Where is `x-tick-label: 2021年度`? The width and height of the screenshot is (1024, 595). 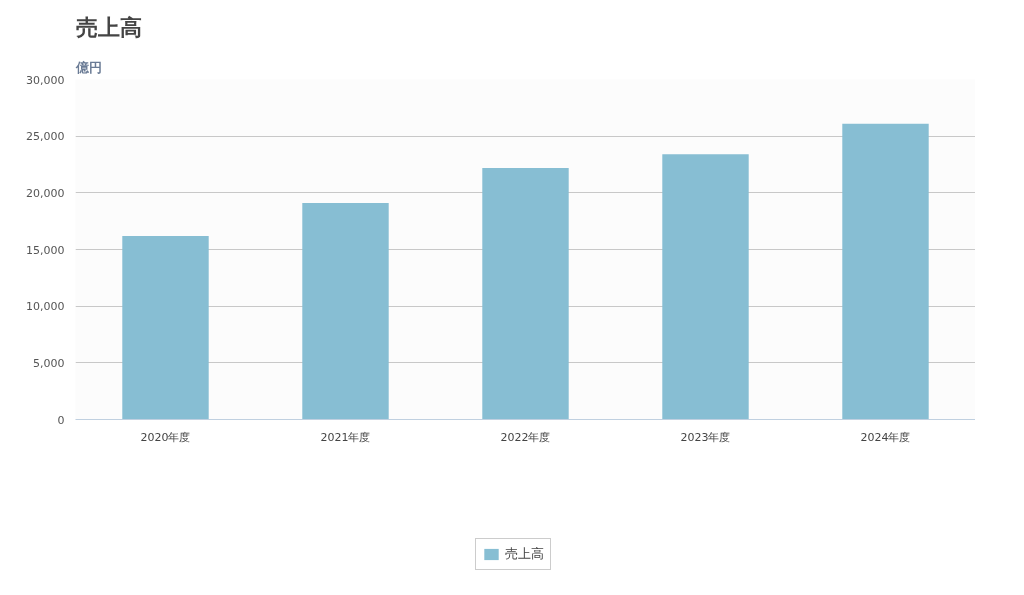 x-tick-label: 2021年度 is located at coordinates (345, 437).